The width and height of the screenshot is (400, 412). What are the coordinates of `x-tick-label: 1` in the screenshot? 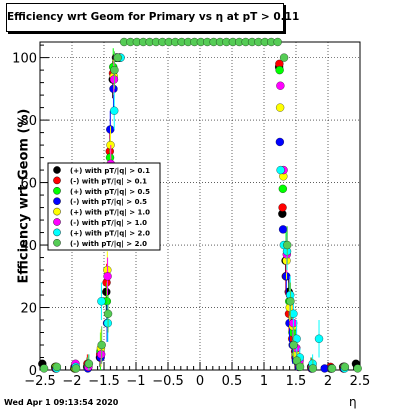 It's located at (264, 381).